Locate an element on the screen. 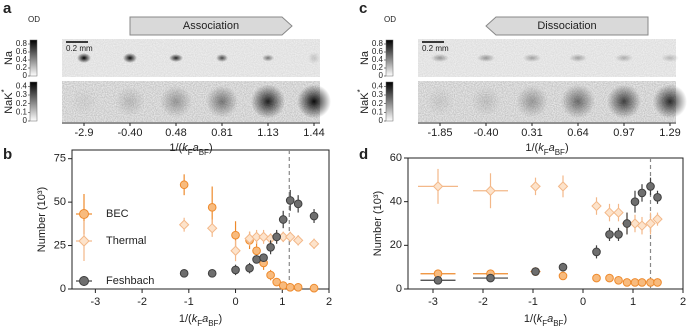 The width and height of the screenshot is (700, 329). x-tick-label: 0.64 is located at coordinates (577, 133).